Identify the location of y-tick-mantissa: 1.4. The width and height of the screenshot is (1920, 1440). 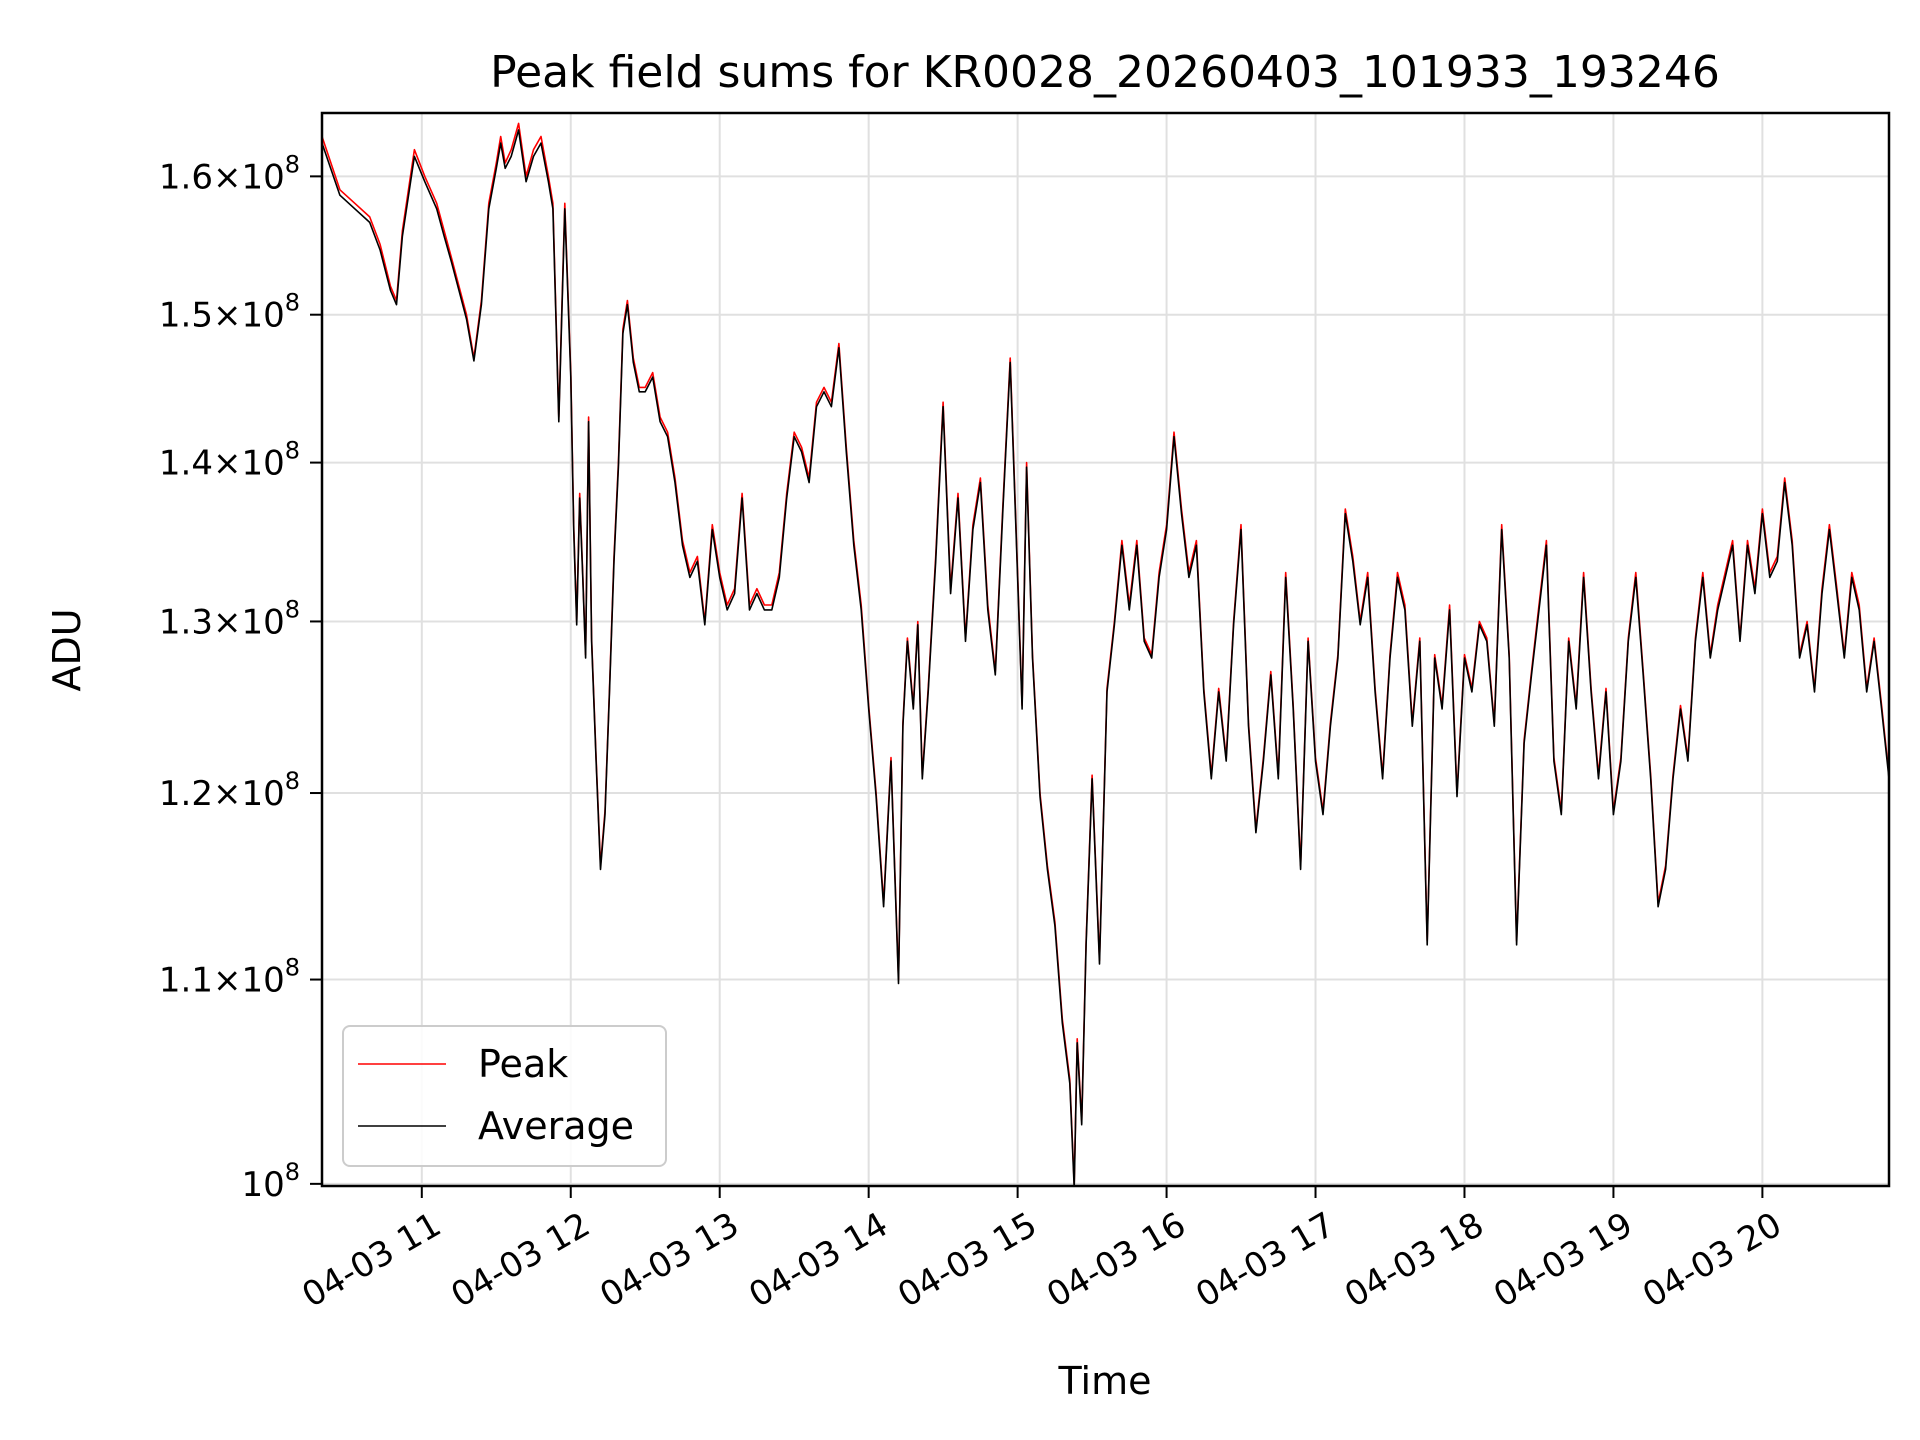
(186, 464).